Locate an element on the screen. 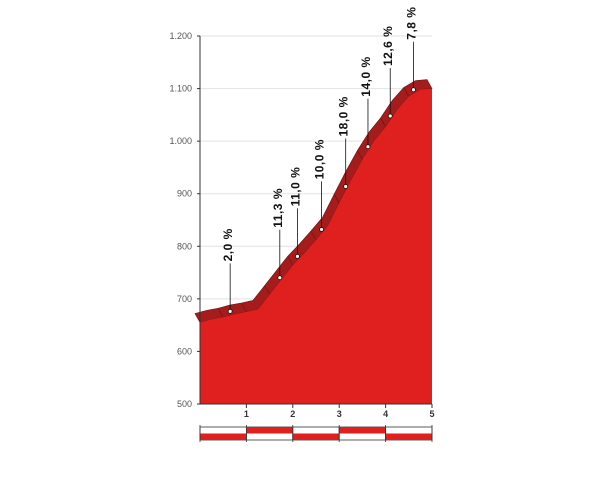 Image resolution: width=600 pixels, height=478 pixels. distance-scale-bar is located at coordinates (316, 433).